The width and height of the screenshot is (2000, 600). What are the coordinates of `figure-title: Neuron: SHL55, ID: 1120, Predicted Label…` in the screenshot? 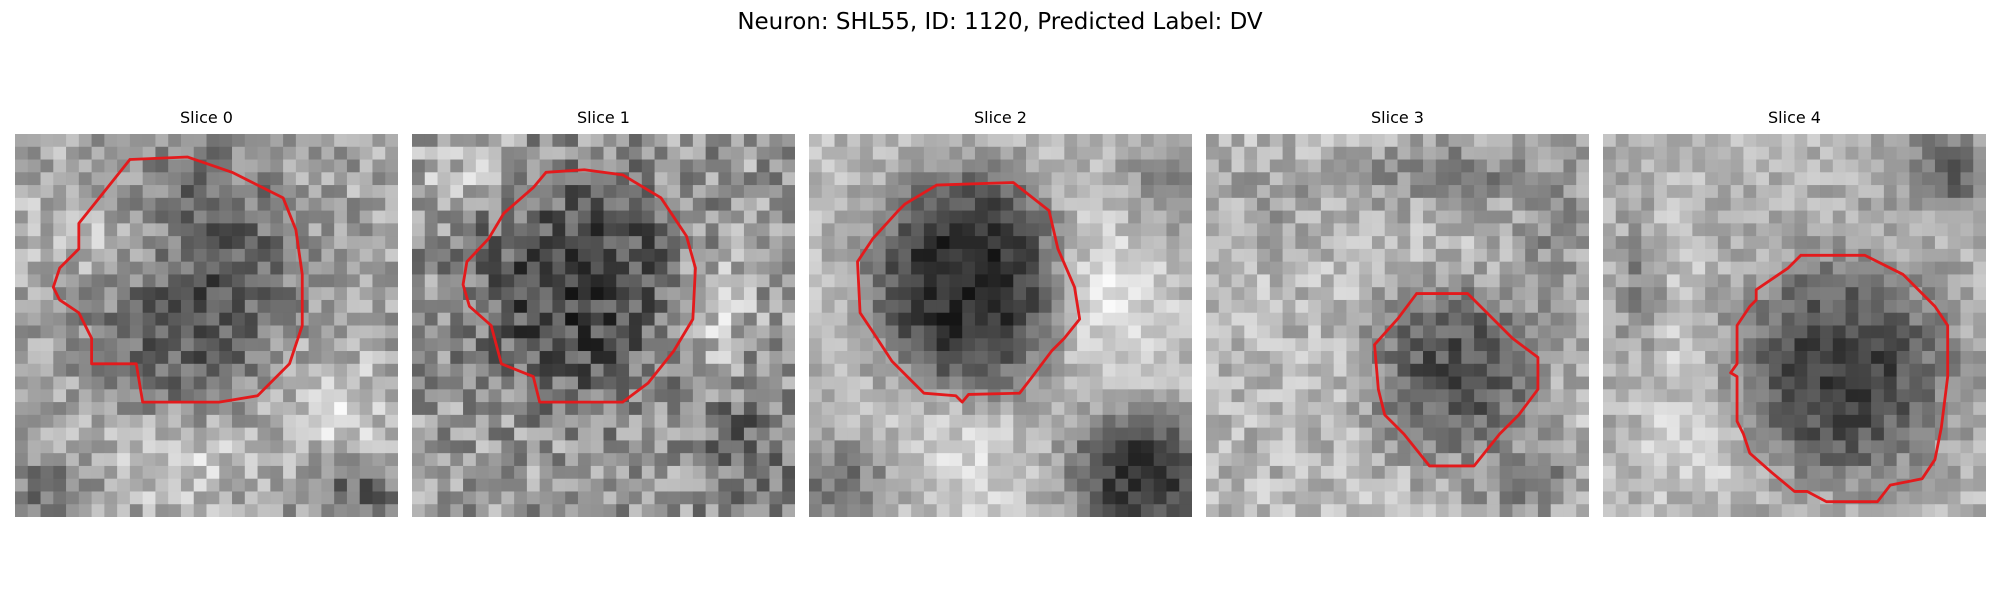 It's located at (1000, 22).